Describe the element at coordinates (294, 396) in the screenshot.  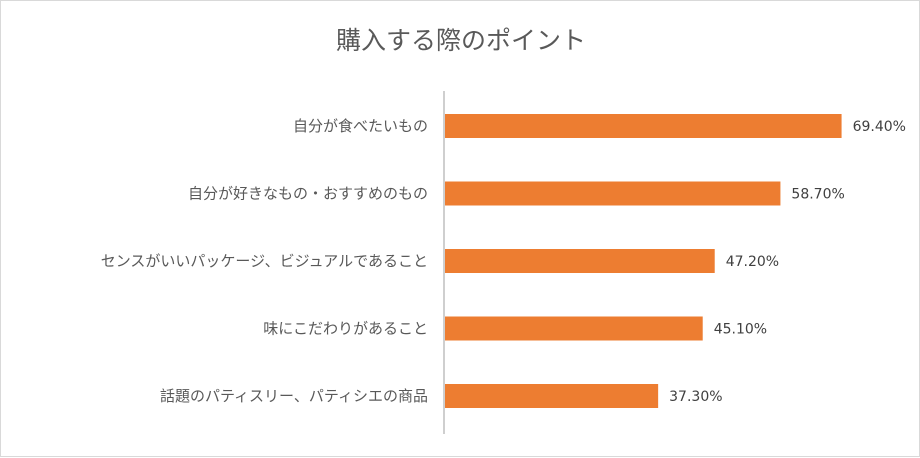
I see `category-label-5: 話題のパティスリー、パティシエの商品` at that location.